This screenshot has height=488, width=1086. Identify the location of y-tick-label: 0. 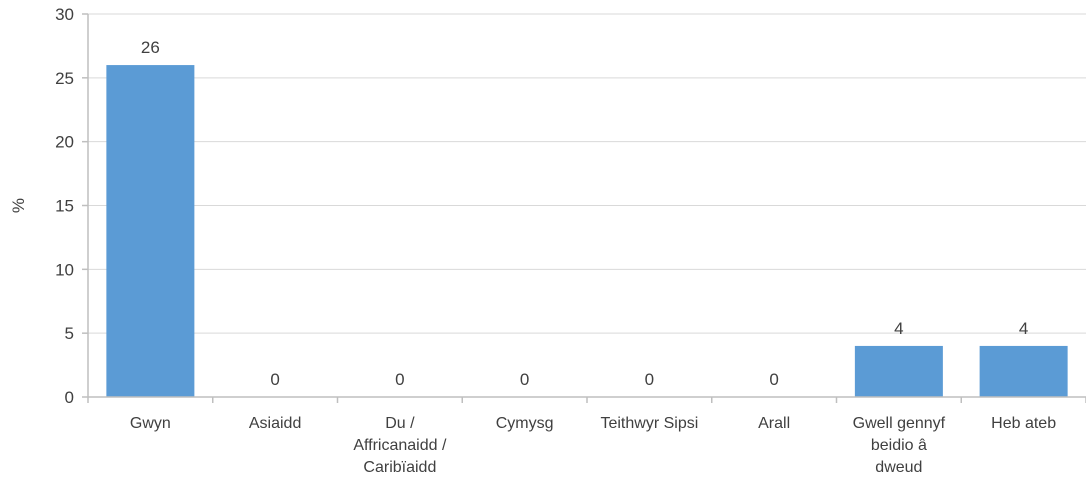
(69, 397).